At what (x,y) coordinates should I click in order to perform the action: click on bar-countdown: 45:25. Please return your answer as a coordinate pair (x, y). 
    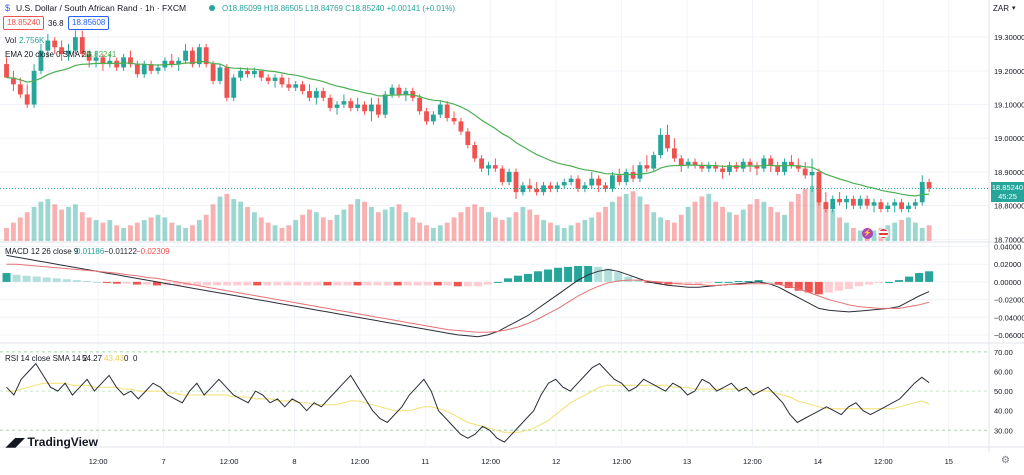
    Looking at the image, I should click on (1007, 196).